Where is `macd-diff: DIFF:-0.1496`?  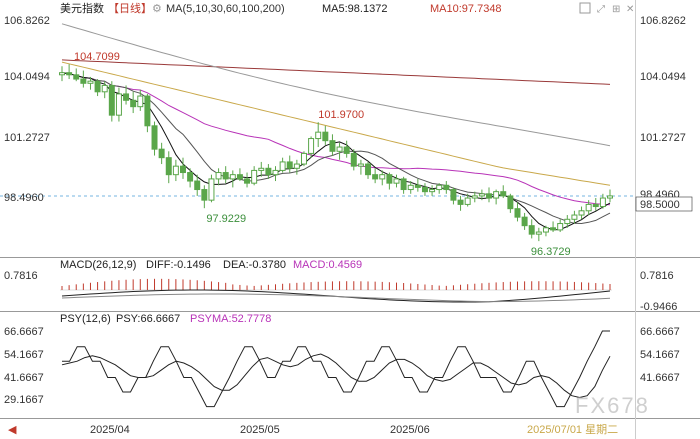
macd-diff: DIFF:-0.1496 is located at coordinates (178, 265).